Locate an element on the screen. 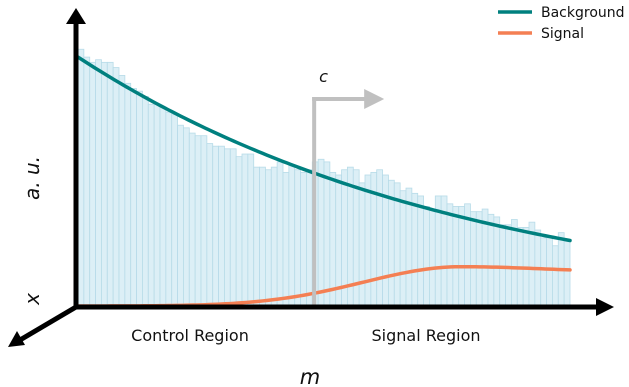 This screenshot has height=387, width=629. z-axis-arrowhead is located at coordinates (16, 339).